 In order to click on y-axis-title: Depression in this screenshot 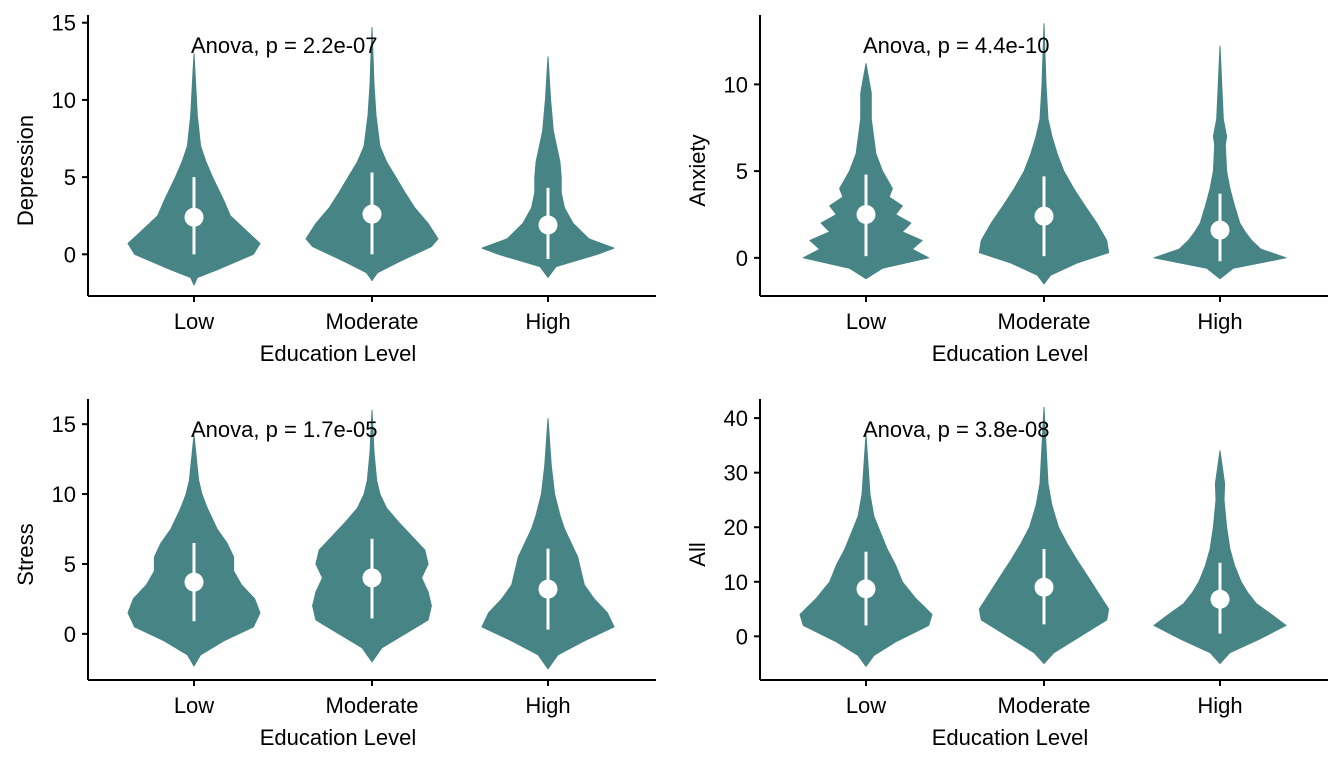, I will do `click(25, 170)`.